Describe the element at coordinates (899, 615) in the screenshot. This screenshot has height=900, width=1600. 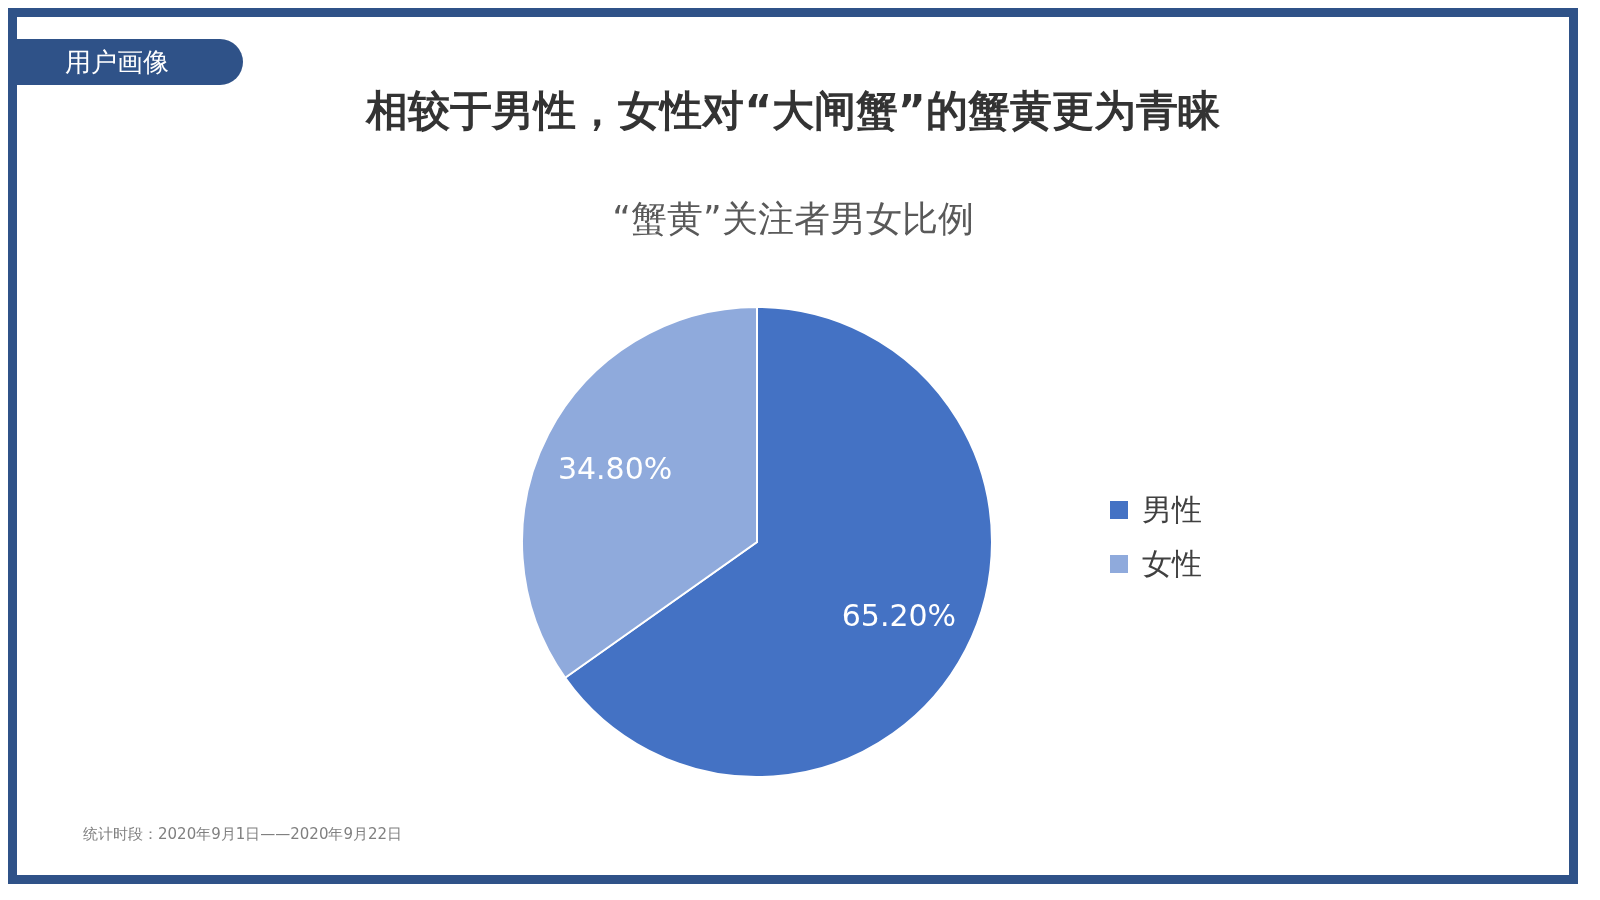
I see `data-label: 65.20%` at that location.